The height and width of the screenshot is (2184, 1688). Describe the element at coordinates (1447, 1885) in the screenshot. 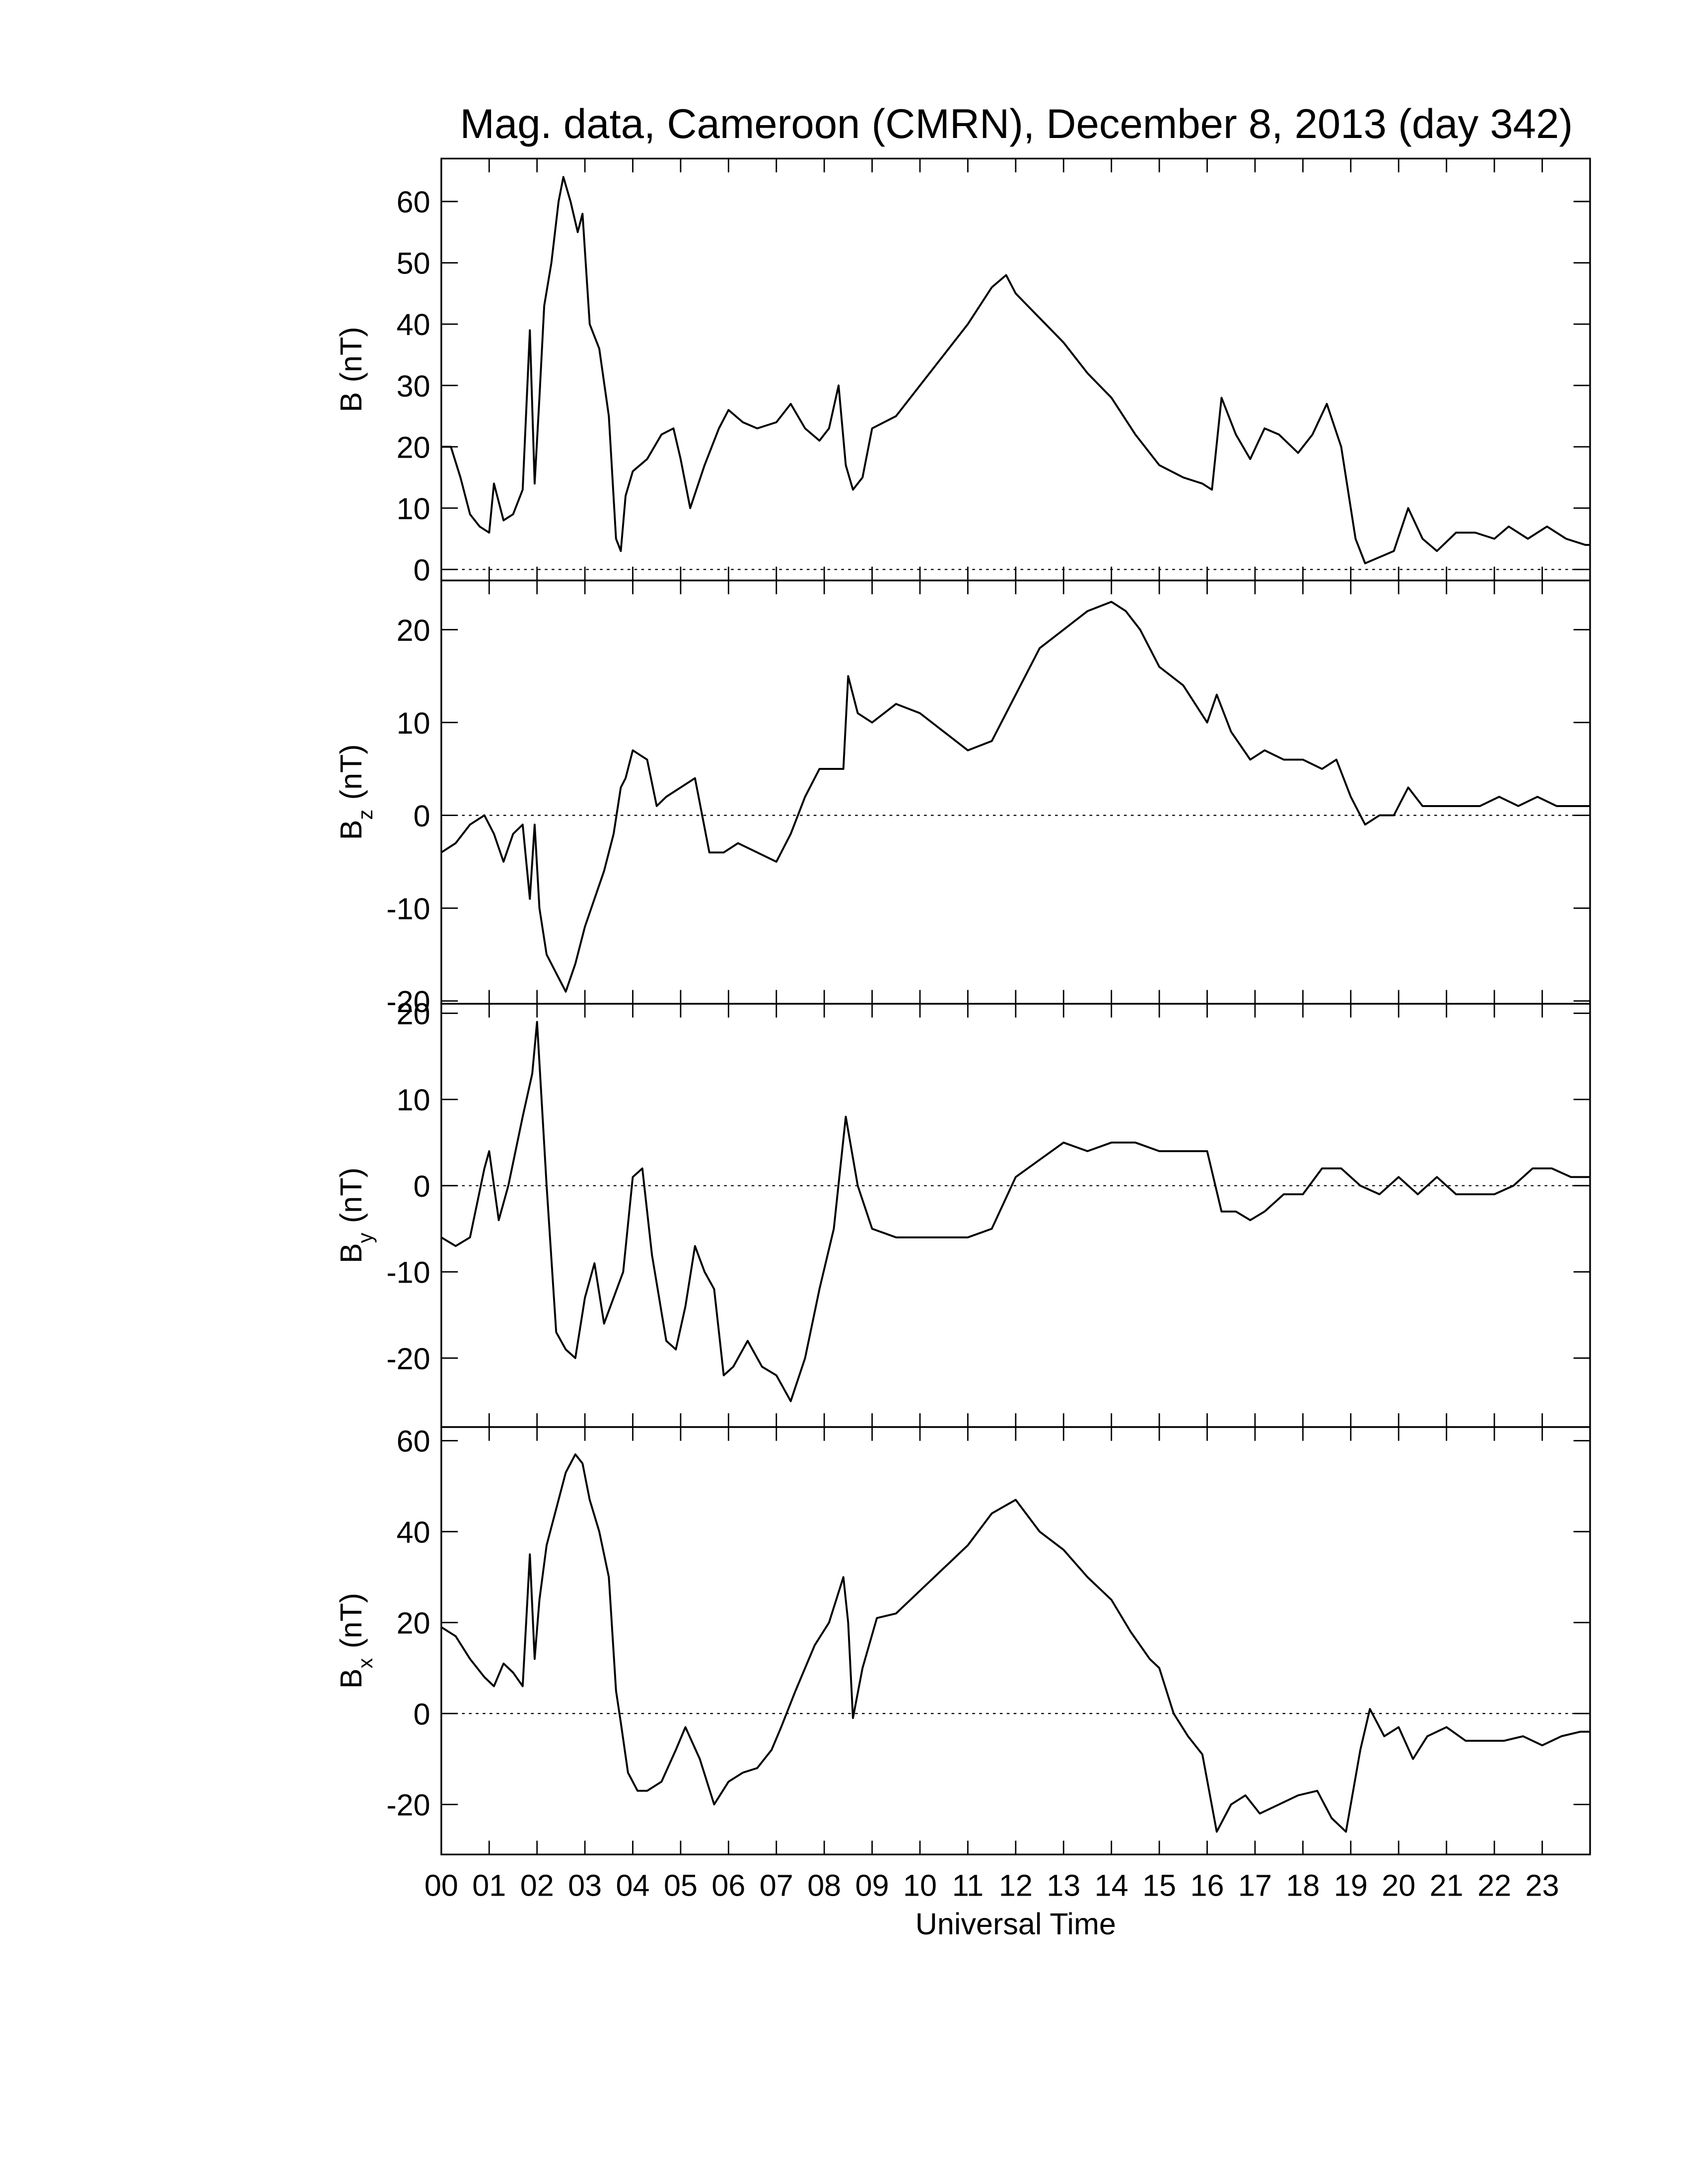

I see `x-tick-label: 21` at that location.